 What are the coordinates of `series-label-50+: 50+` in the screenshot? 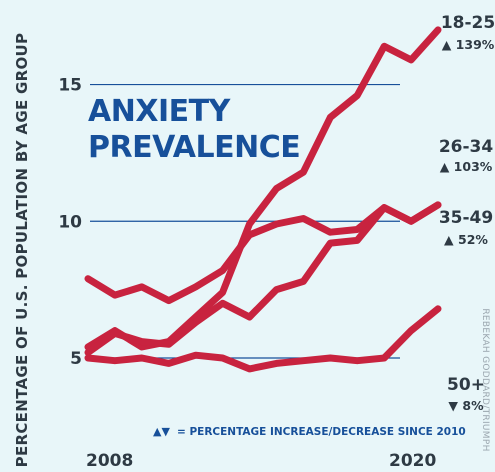 It's located at (466, 385).